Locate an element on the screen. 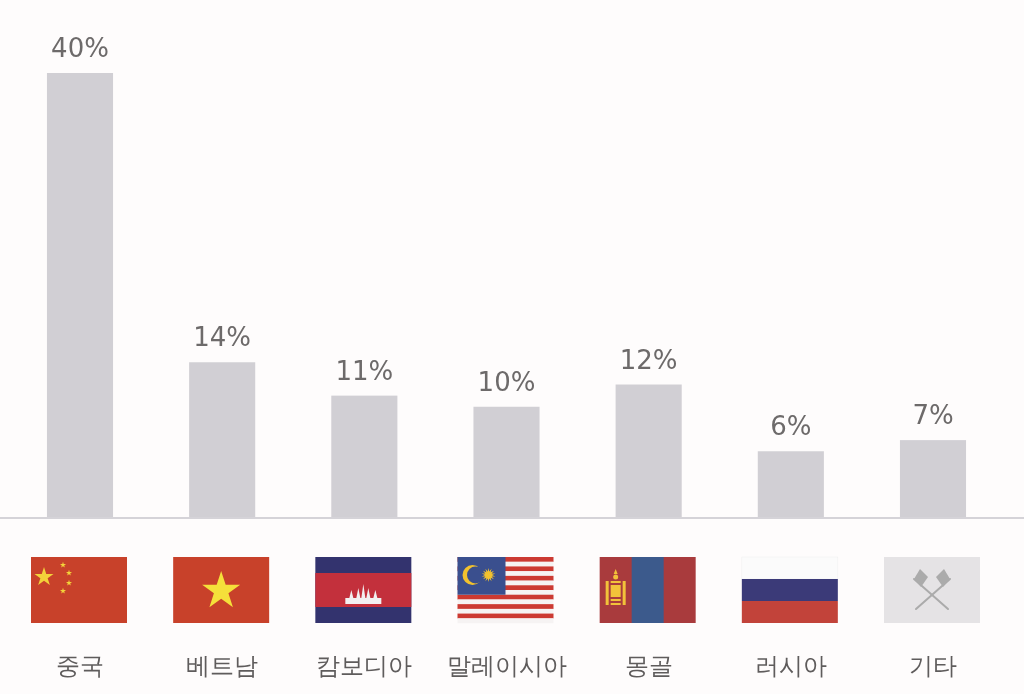  data-label: 10% is located at coordinates (506, 381).